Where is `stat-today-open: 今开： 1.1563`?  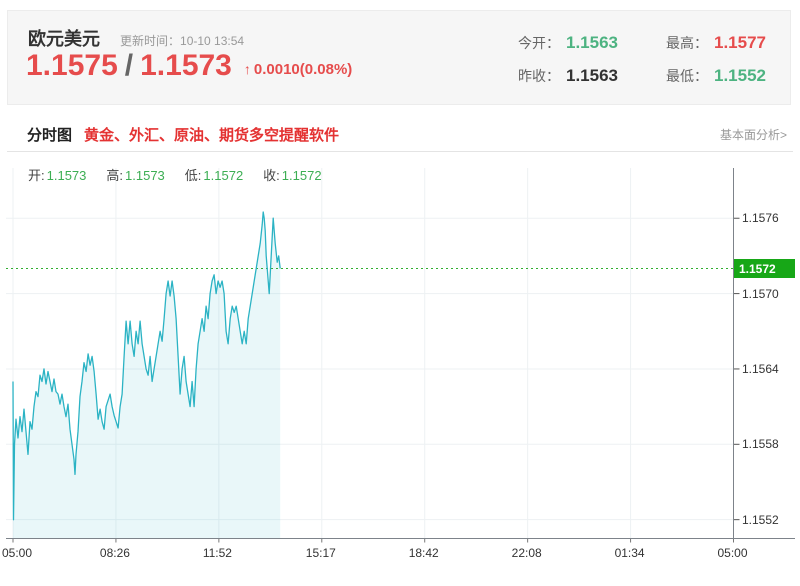 stat-today-open: 今开： 1.1563 is located at coordinates (568, 43).